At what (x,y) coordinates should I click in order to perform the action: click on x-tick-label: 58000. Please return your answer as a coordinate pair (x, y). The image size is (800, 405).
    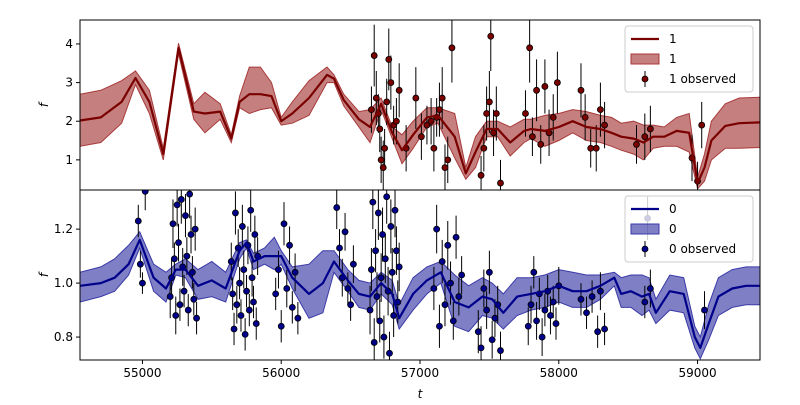
    Looking at the image, I should click on (559, 373).